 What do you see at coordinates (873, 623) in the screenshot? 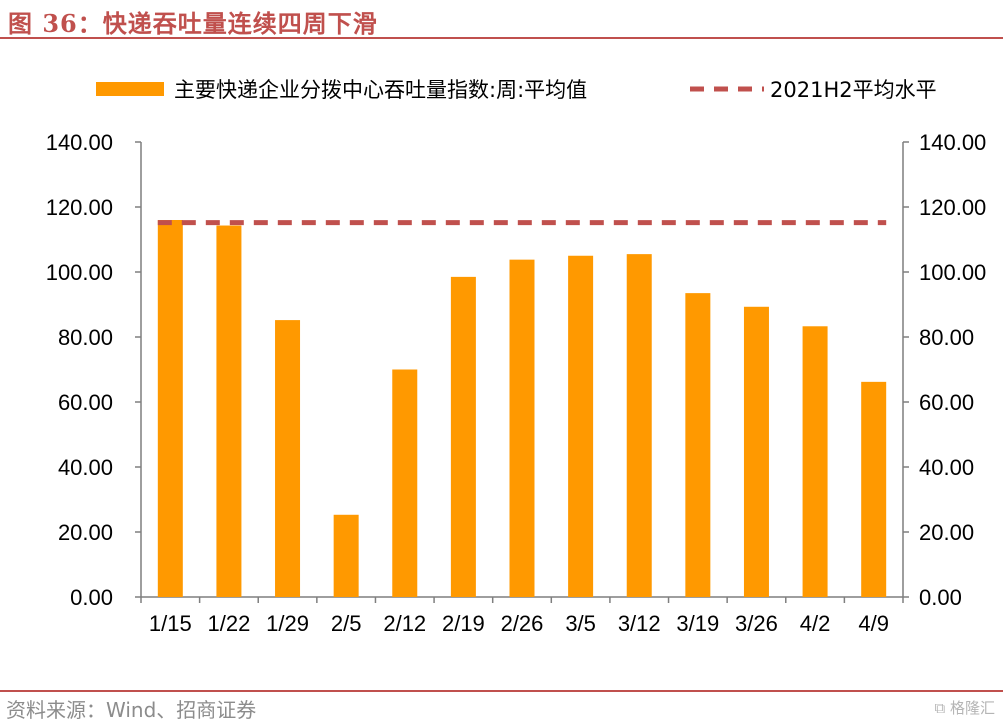
I see `x-tick-label: 4/9` at bounding box center [873, 623].